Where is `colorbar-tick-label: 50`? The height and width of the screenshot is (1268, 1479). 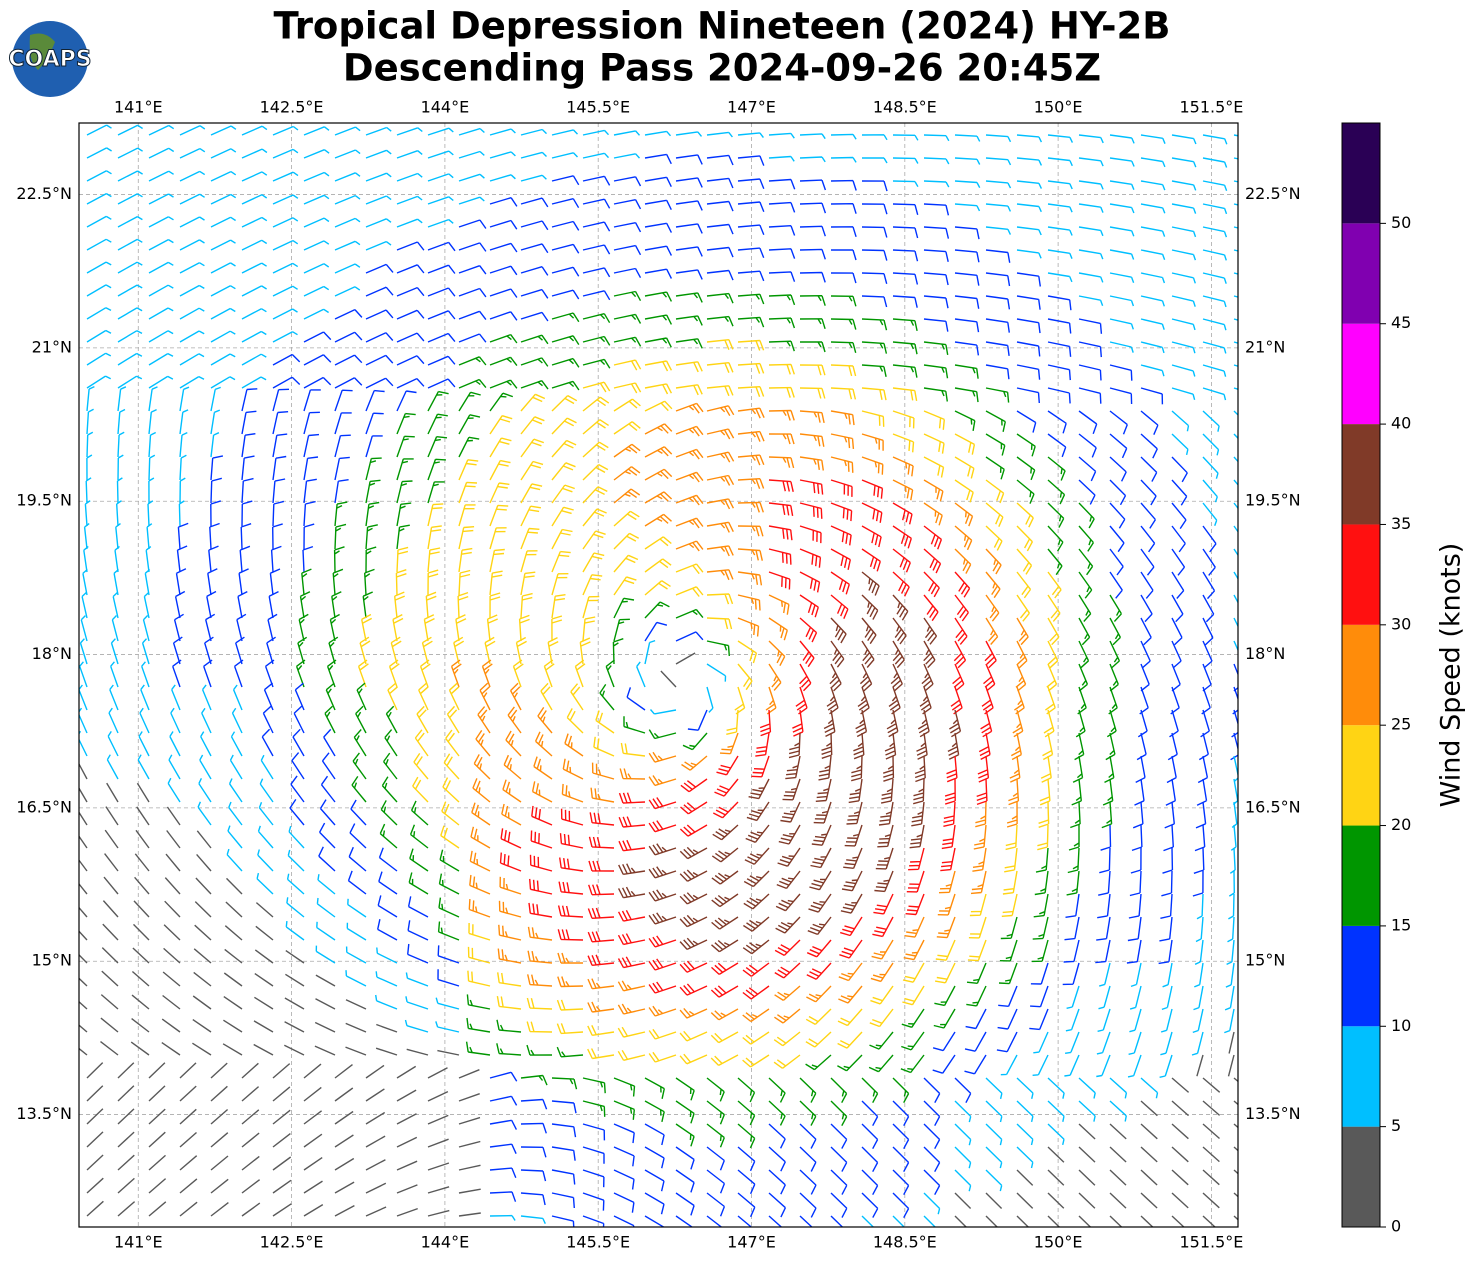 colorbar-tick-label: 50 is located at coordinates (1401, 222).